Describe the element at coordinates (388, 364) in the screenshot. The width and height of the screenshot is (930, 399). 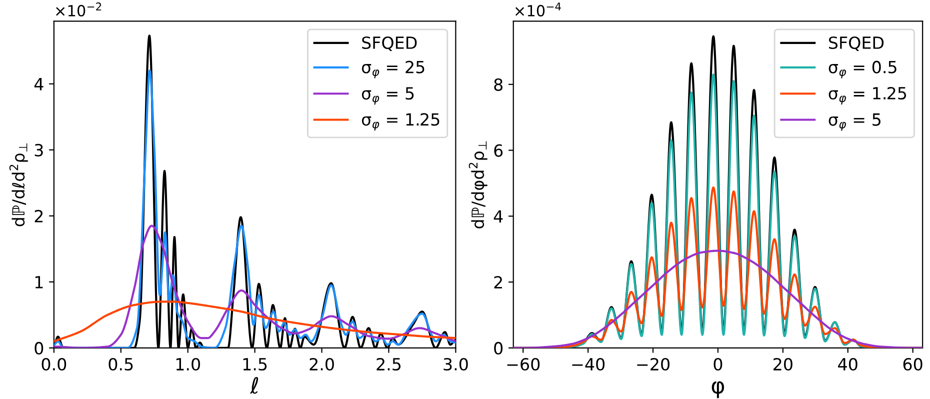
I see `x-tick-label: 2.5` at that location.